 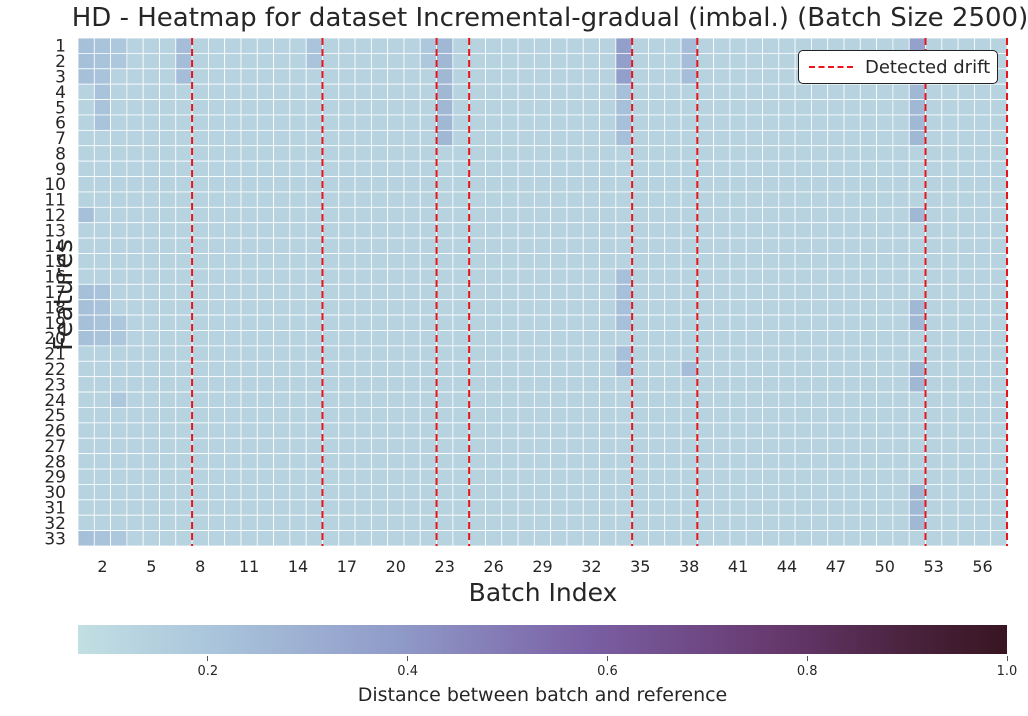 I want to click on y-tick-label: 31, so click(x=55, y=509).